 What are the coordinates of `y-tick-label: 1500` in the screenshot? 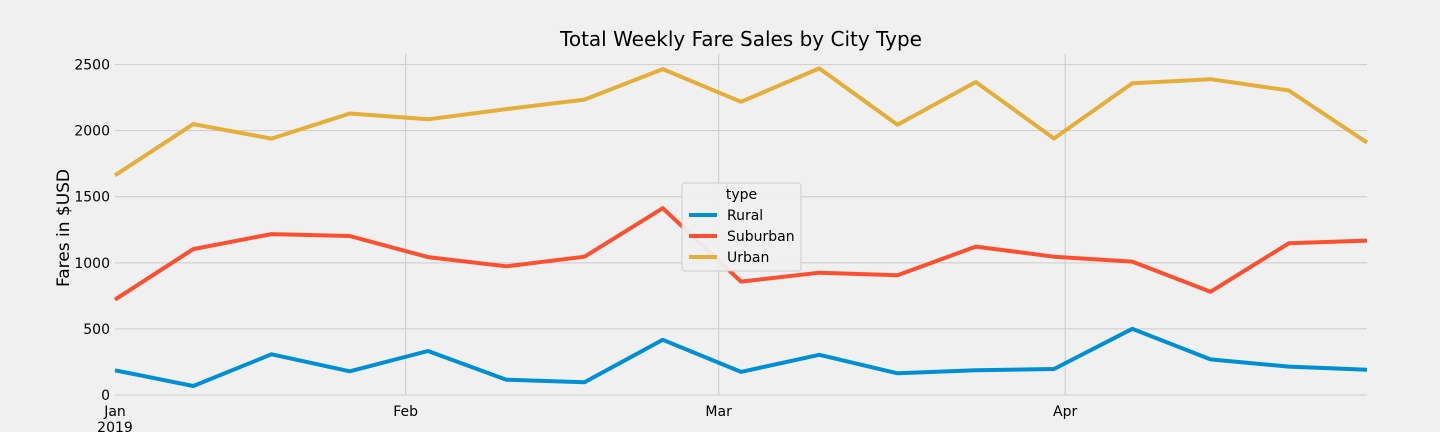 It's located at (92, 198).